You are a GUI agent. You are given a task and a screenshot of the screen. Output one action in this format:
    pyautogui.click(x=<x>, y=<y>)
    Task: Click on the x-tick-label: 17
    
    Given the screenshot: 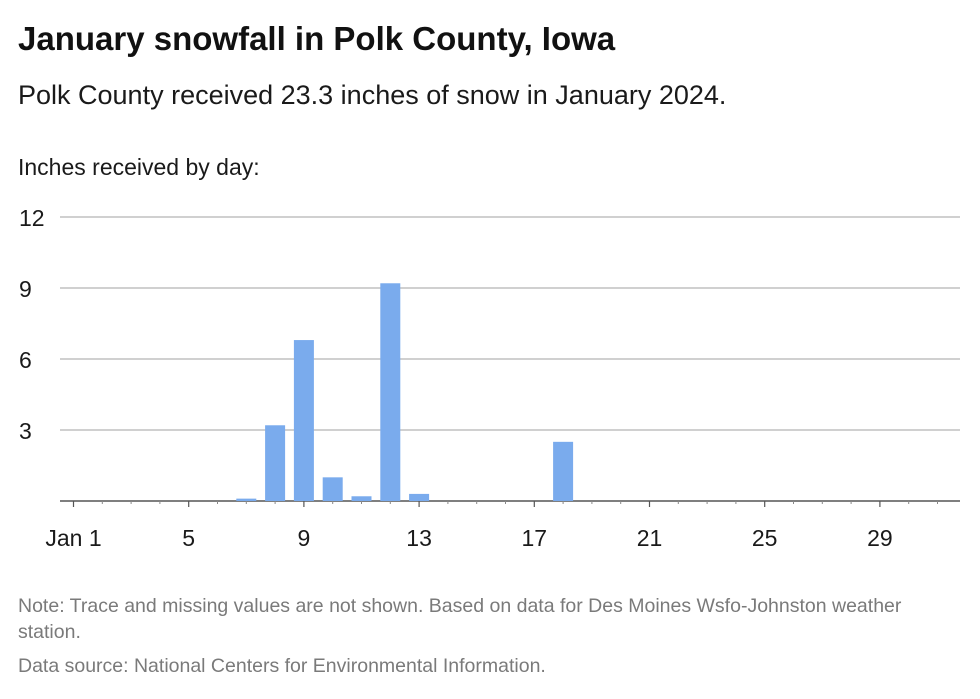 What is the action you would take?
    pyautogui.click(x=535, y=538)
    